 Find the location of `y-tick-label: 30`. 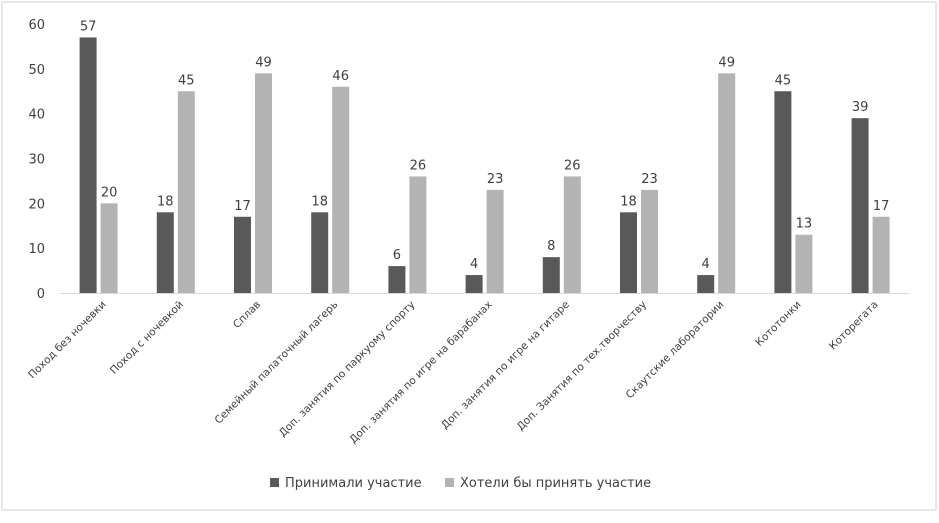

y-tick-label: 30 is located at coordinates (36, 160).